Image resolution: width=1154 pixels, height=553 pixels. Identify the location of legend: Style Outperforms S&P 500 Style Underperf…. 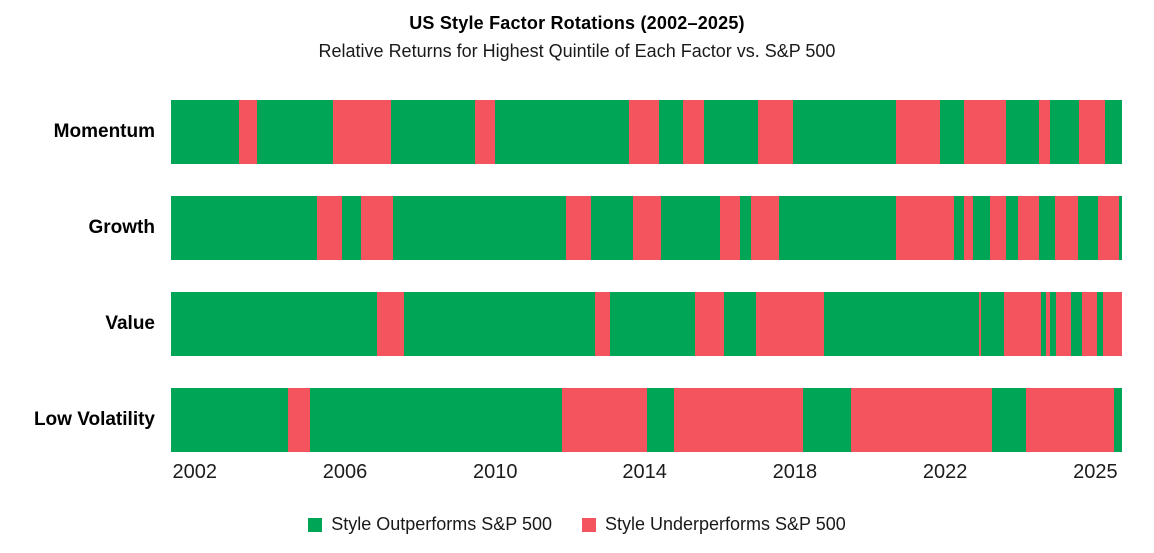
(577, 524).